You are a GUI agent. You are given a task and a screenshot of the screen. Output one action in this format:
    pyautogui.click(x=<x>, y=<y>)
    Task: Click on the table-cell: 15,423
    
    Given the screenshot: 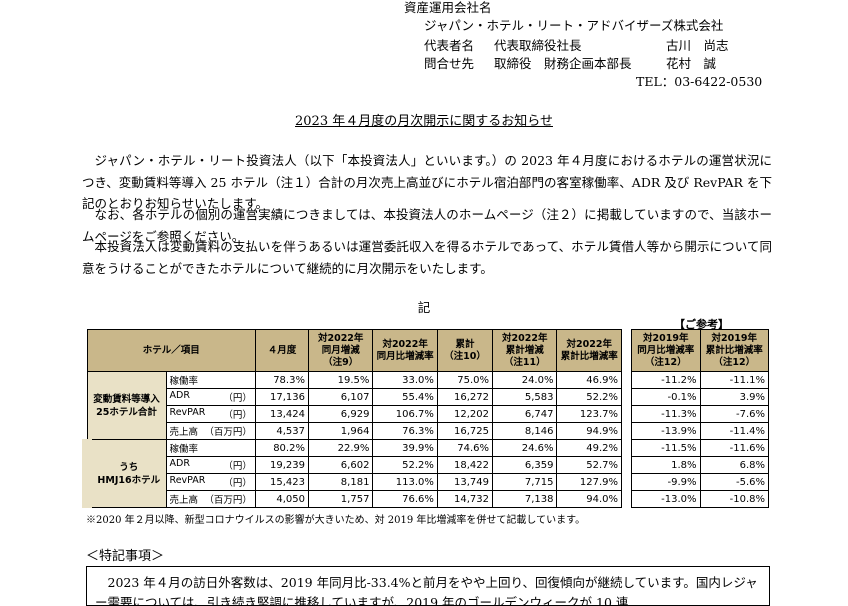 What is the action you would take?
    pyautogui.click(x=281, y=482)
    